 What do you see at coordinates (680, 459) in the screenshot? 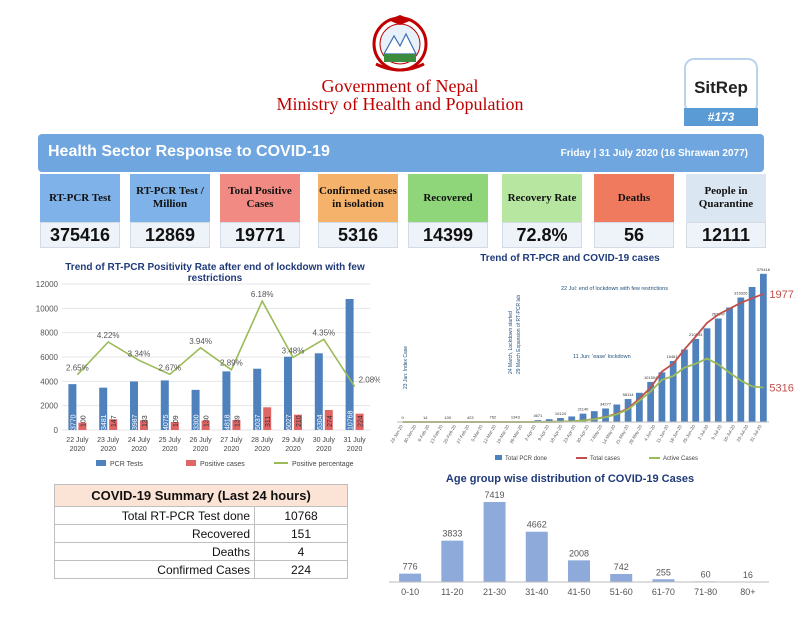
I see `legend-label: Active Cases` at bounding box center [680, 459].